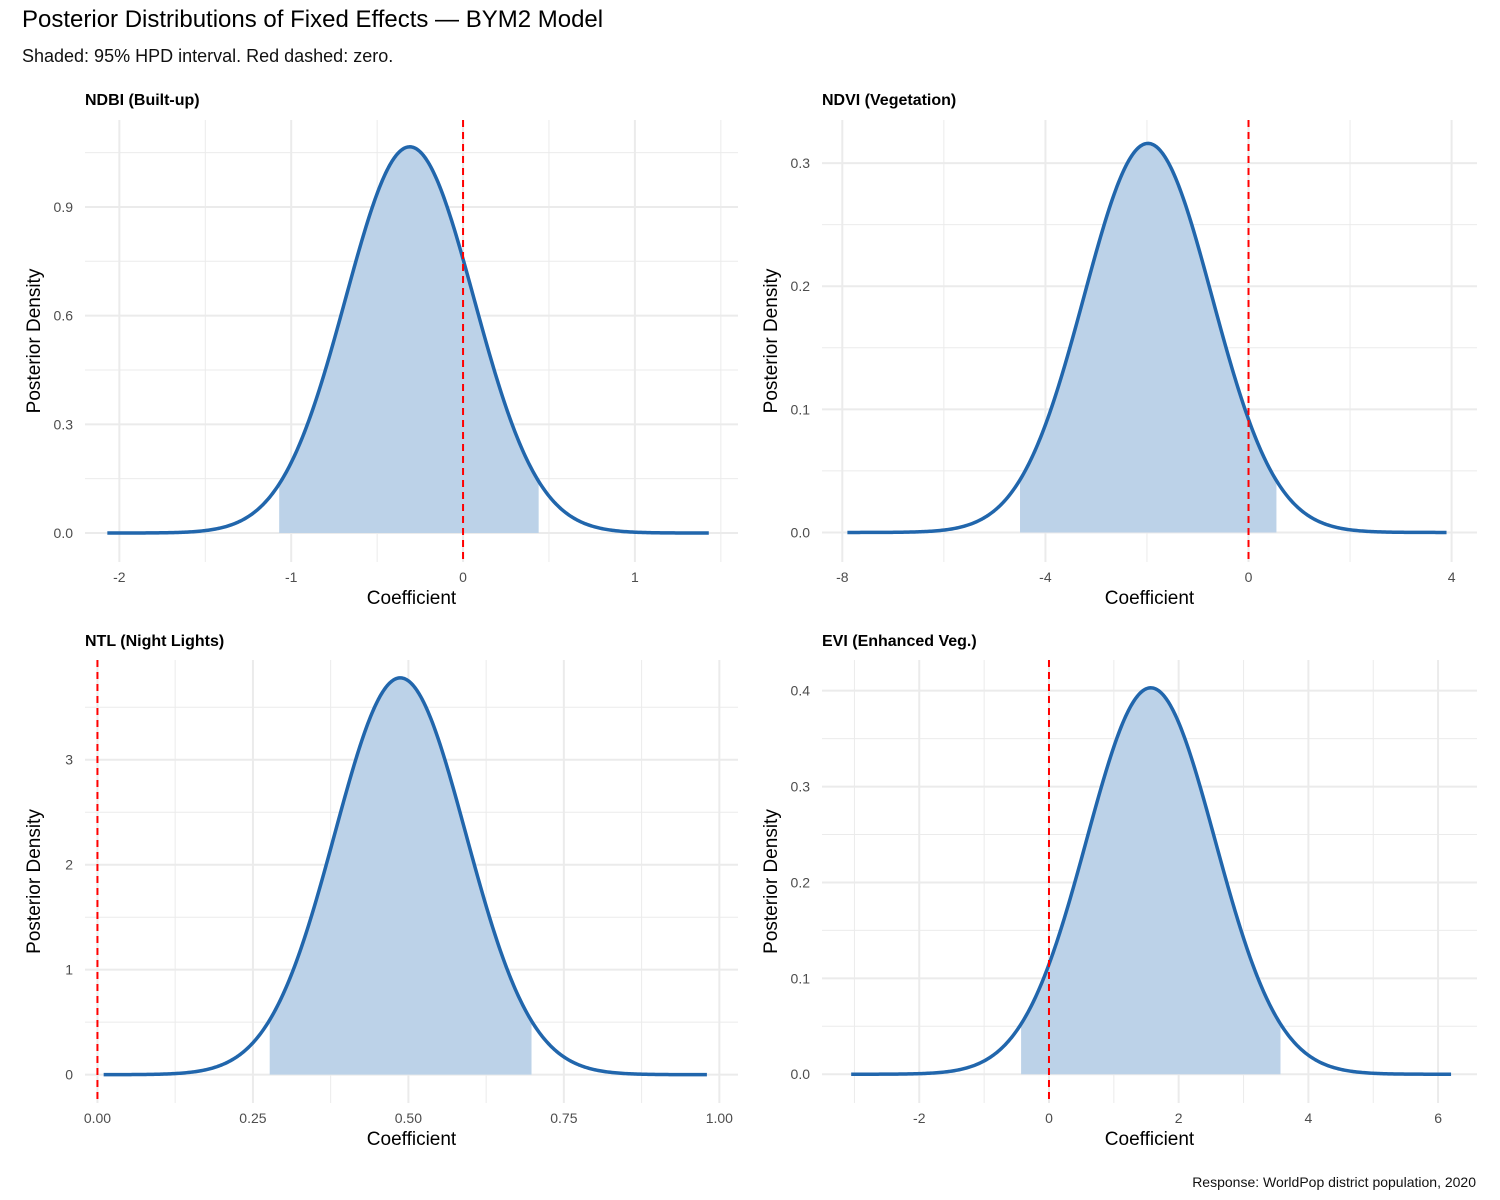 The width and height of the screenshot is (1500, 1200). I want to click on x-tick-label: -4, so click(1045, 577).